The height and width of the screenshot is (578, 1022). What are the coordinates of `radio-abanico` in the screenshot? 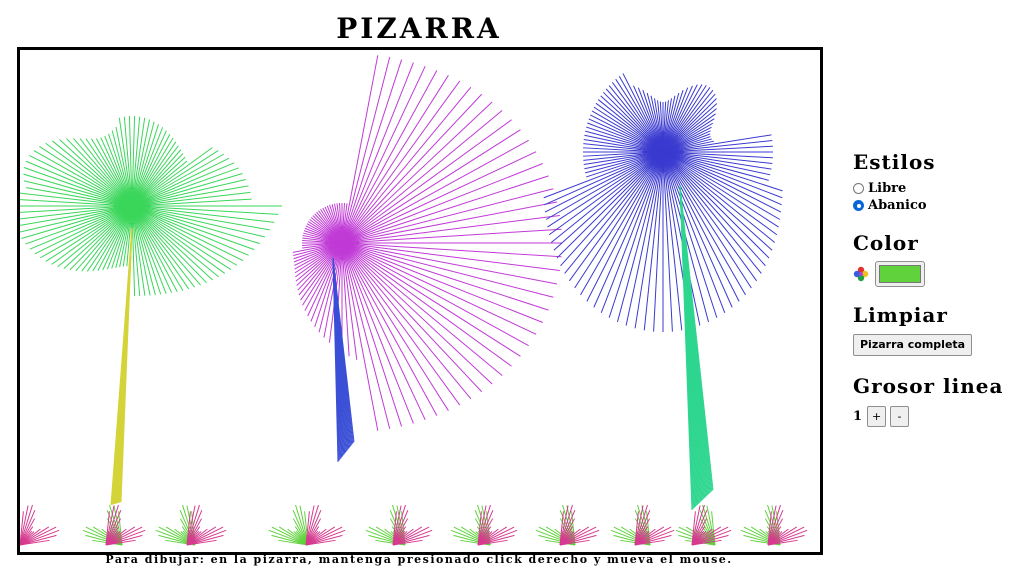 It's located at (858, 205).